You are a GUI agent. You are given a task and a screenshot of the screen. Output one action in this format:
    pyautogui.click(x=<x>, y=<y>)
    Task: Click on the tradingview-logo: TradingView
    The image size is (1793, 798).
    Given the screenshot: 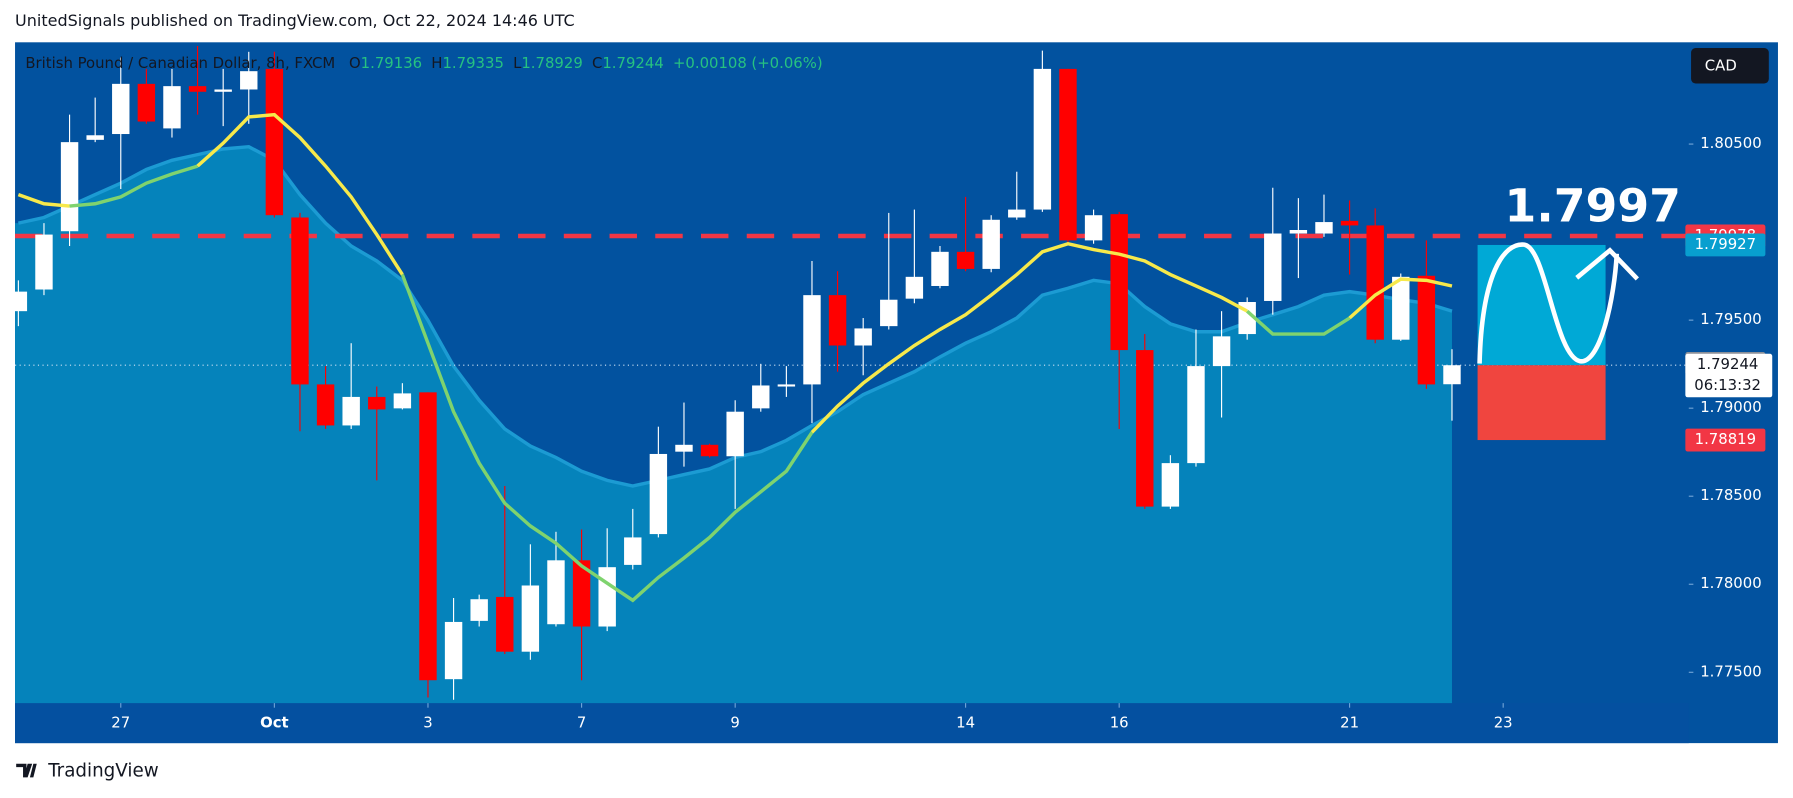 What is the action you would take?
    pyautogui.click(x=87, y=771)
    